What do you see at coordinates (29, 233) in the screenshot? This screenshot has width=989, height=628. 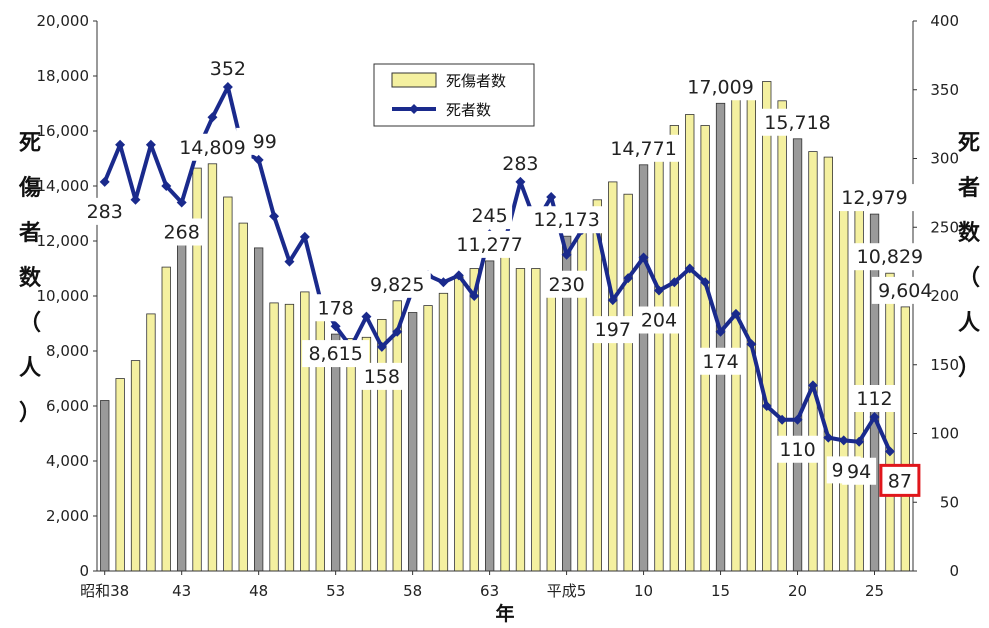 I see `left-axis-title-char: 者` at bounding box center [29, 233].